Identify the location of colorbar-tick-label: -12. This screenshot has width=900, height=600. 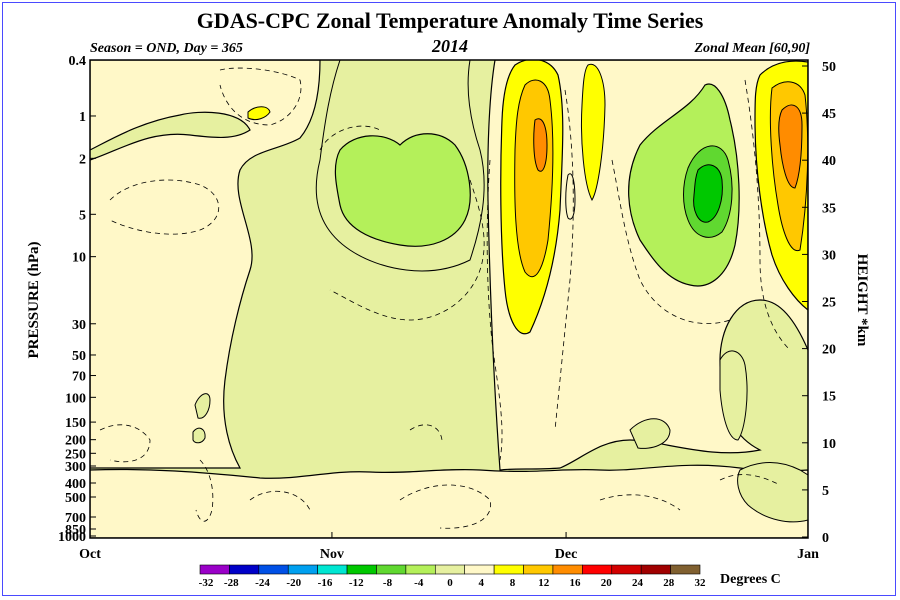
(356, 583).